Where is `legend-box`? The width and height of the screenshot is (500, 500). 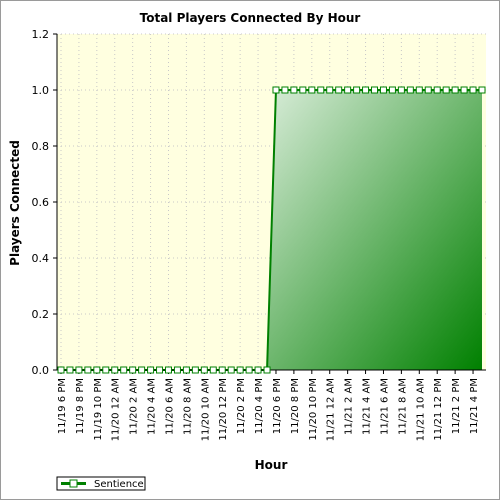
legend-box is located at coordinates (101, 483).